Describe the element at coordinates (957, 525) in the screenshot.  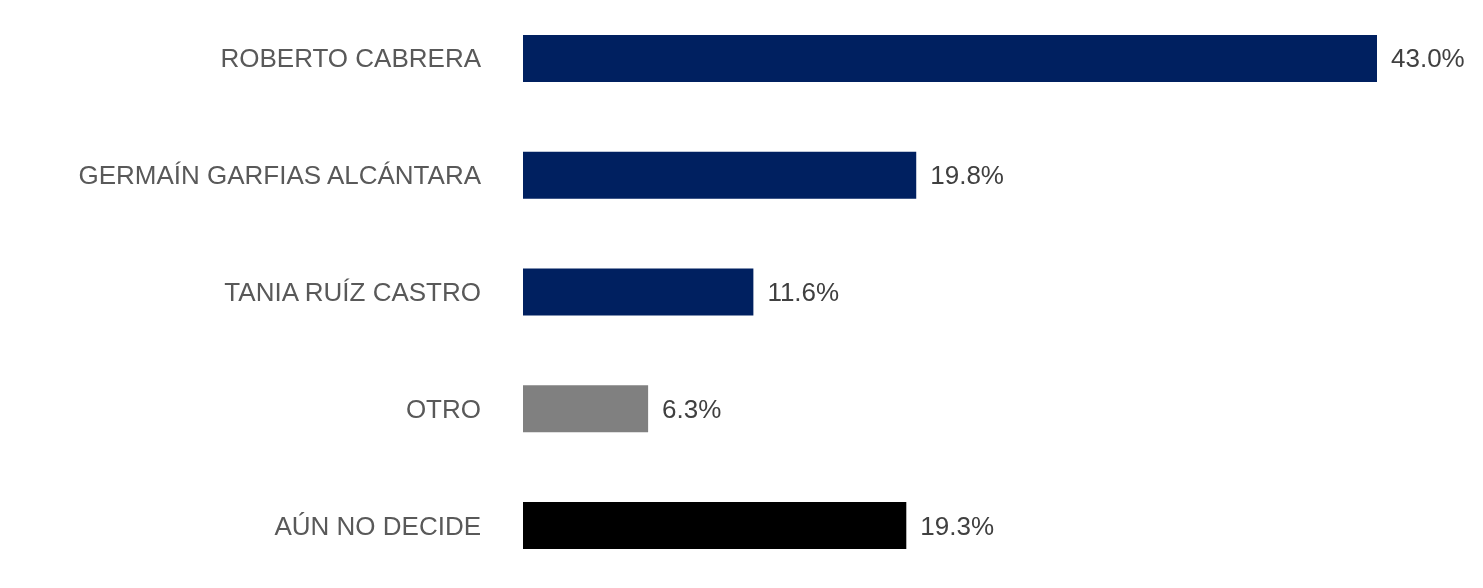
I see `data-label: 19.3%` at that location.